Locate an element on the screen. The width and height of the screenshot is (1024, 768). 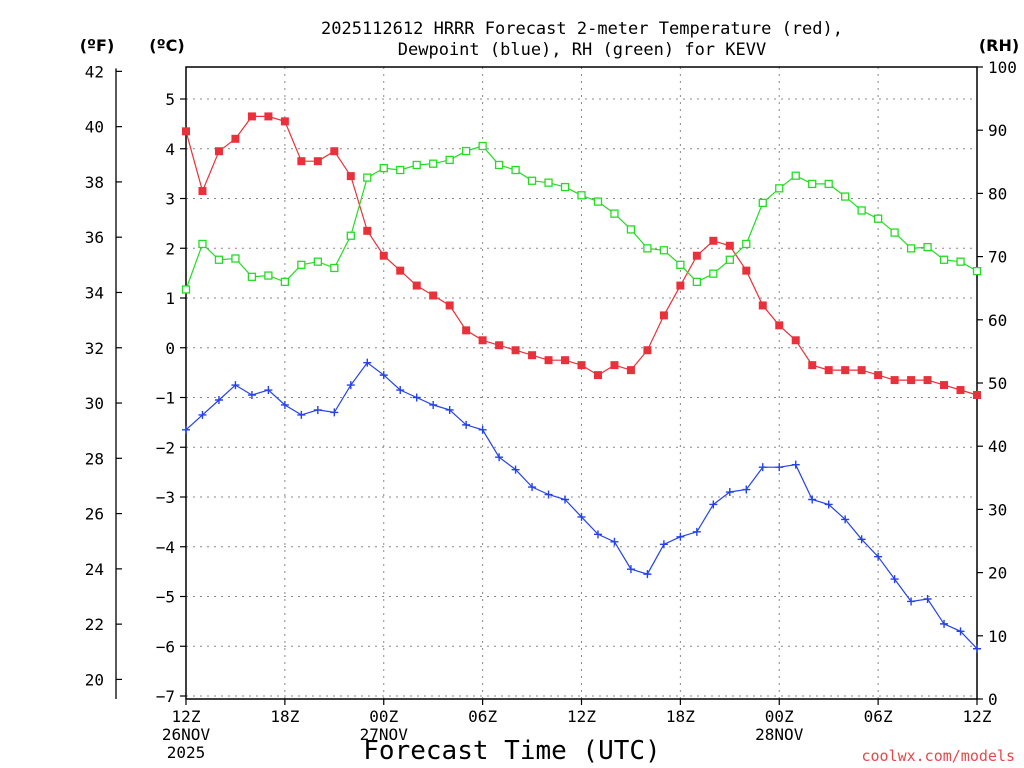
rh-tick-label: 0 is located at coordinates (993, 699).